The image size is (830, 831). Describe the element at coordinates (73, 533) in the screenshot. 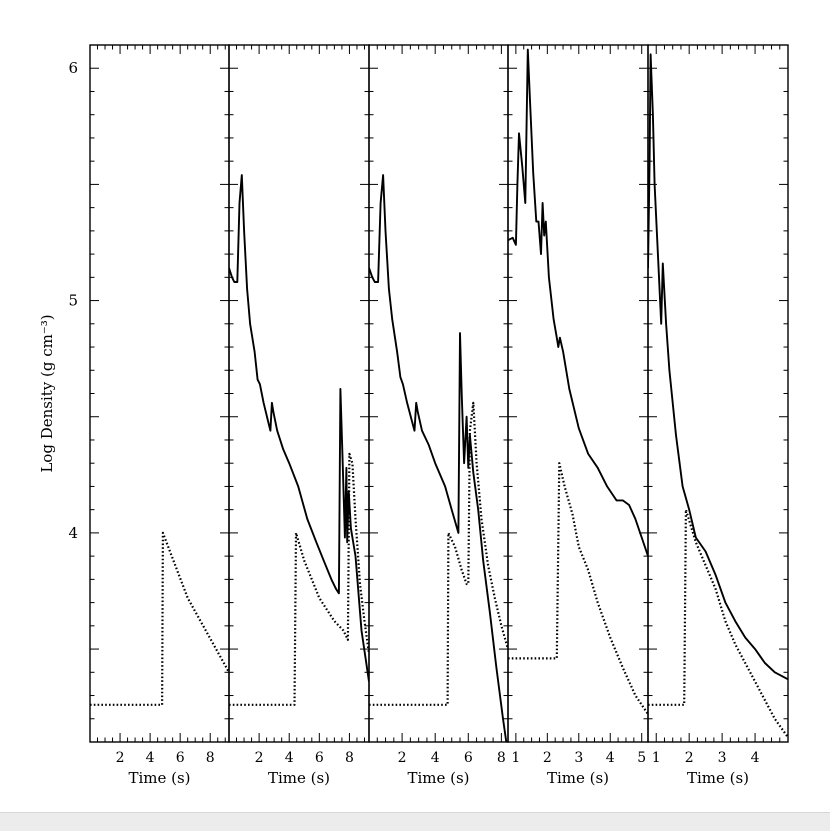

I see `y-tick-label: 4` at that location.